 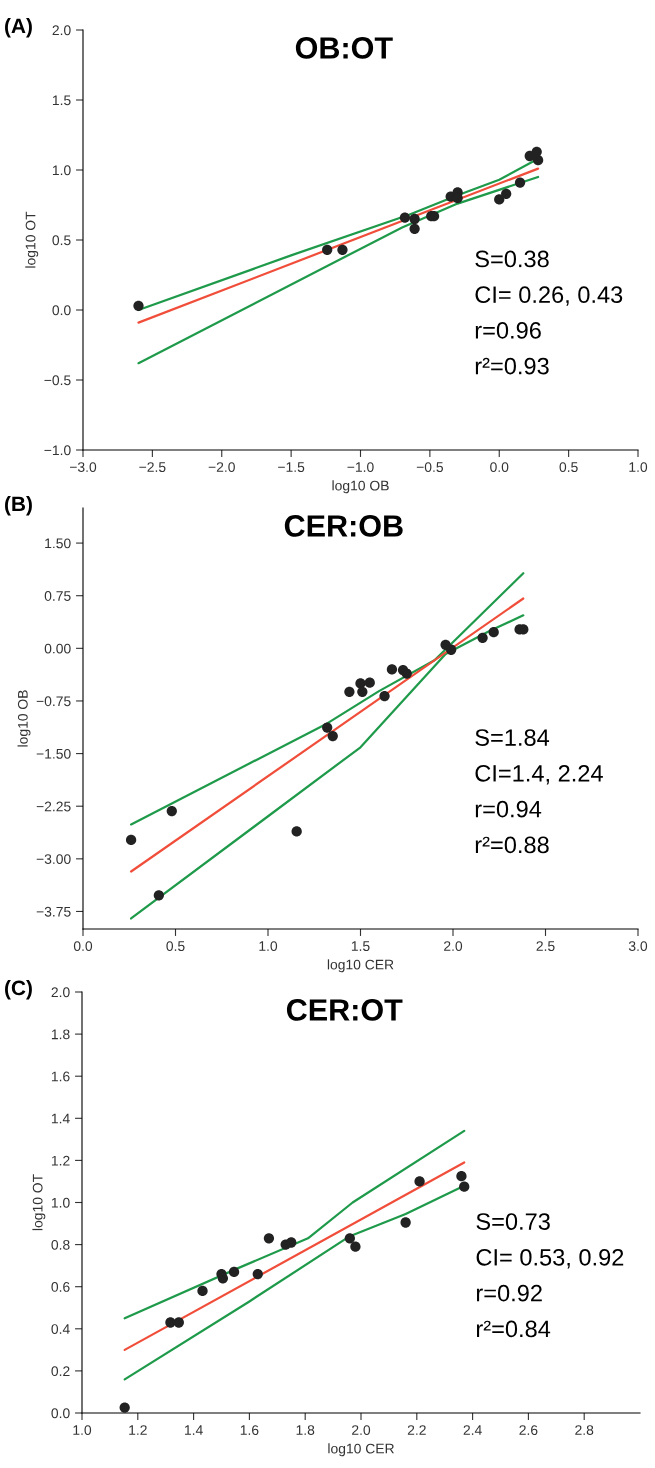 What do you see at coordinates (550, 1258) in the screenshot?
I see `annotation: CI= 0.53, 0.92` at bounding box center [550, 1258].